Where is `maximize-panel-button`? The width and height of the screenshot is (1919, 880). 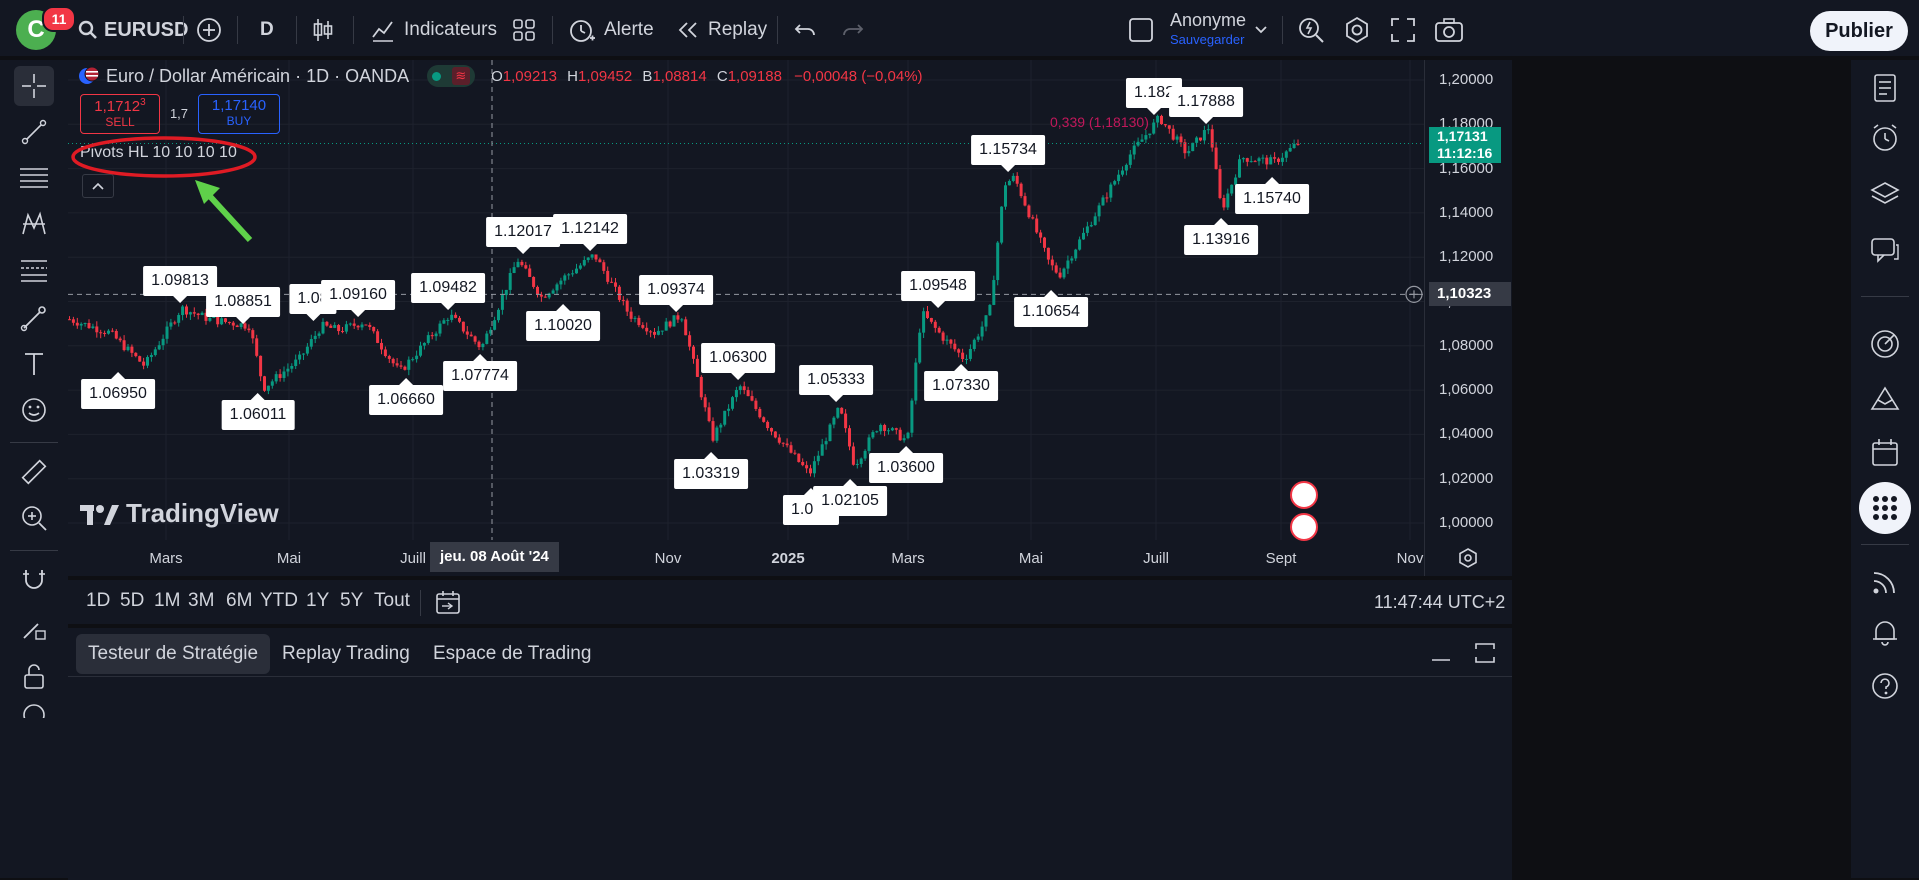 maximize-panel-button is located at coordinates (1485, 655).